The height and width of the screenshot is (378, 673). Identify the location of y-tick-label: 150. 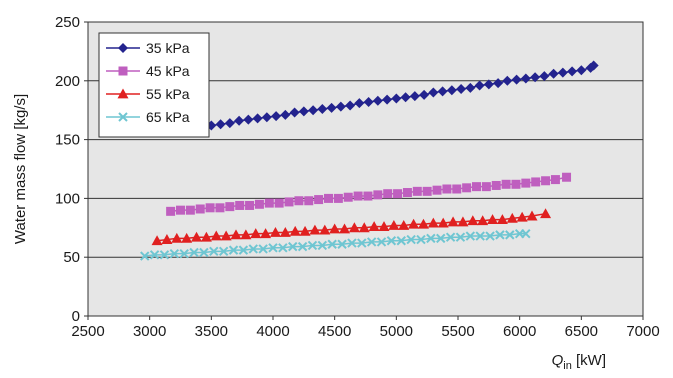
(67, 140).